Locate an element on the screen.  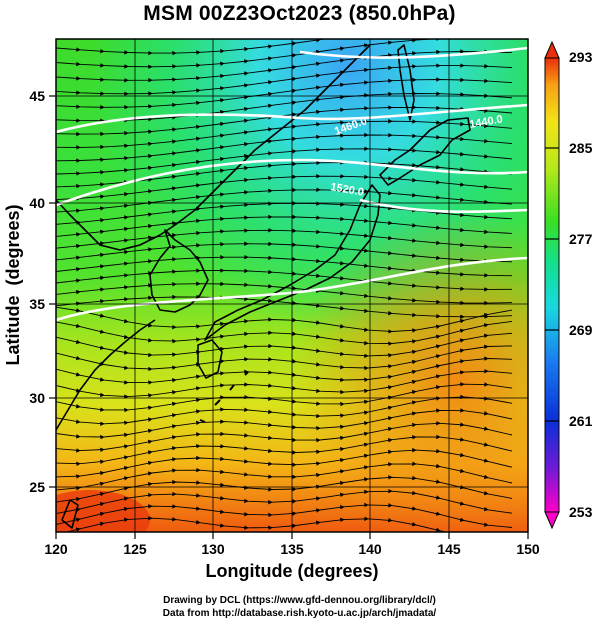
y-tick-35: 35 is located at coordinates (37, 304).